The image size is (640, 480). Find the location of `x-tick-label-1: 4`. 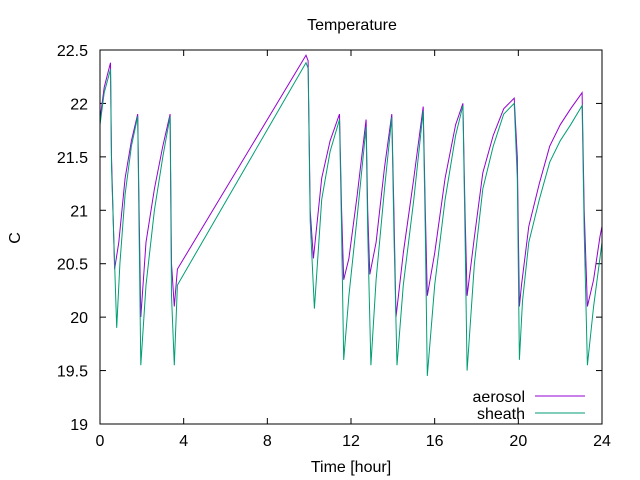

x-tick-label-1: 4 is located at coordinates (183, 441).